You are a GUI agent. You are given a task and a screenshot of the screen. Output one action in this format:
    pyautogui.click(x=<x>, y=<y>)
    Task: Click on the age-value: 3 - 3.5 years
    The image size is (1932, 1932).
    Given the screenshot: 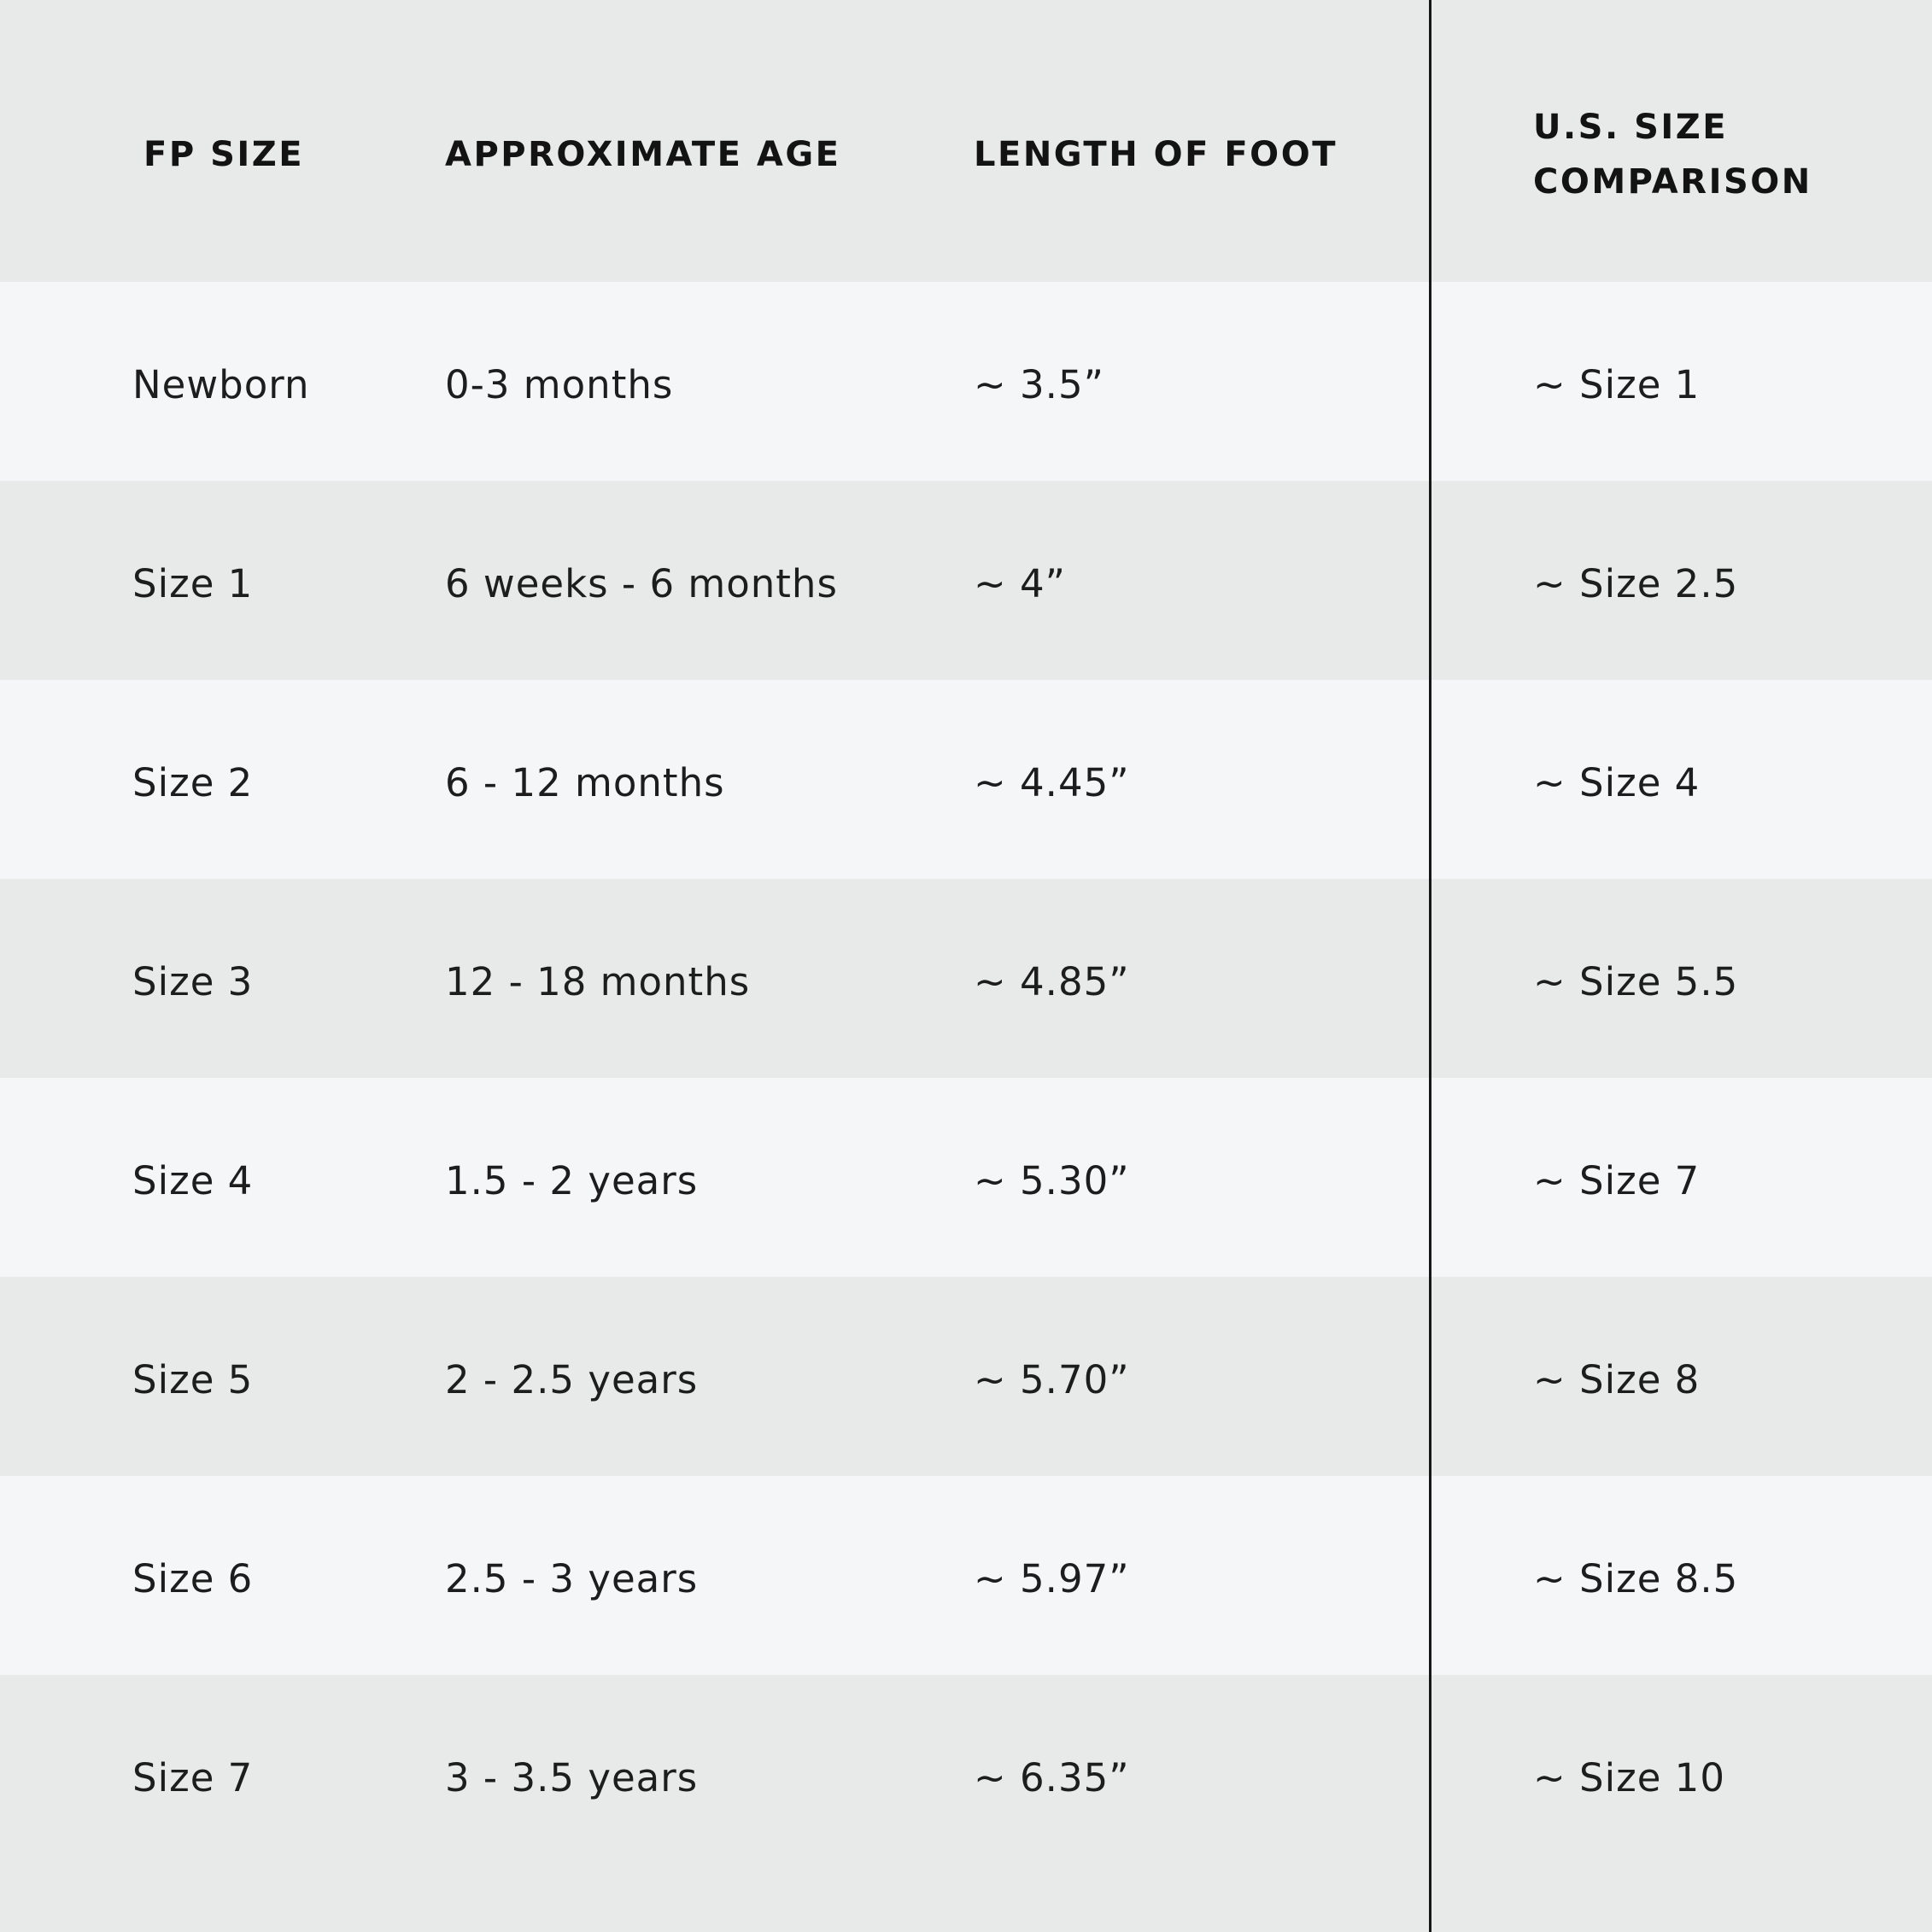 What is the action you would take?
    pyautogui.click(x=572, y=1777)
    